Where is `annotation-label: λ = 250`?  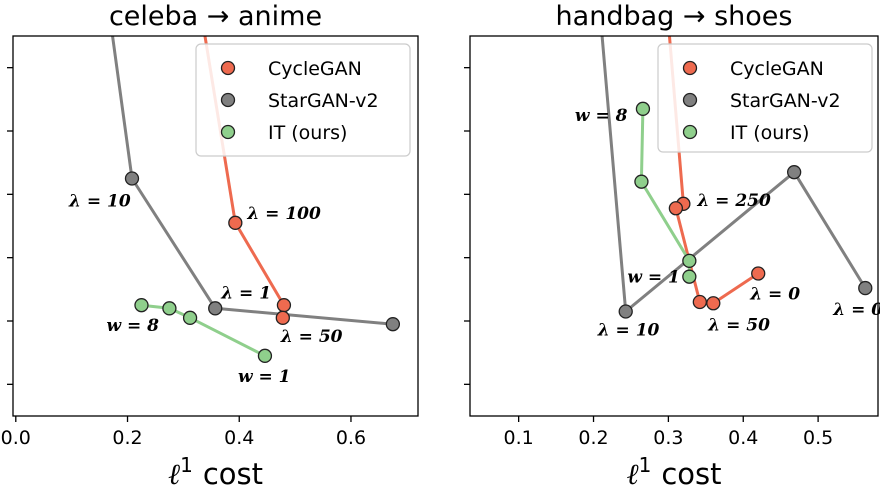 annotation-label: λ = 250 is located at coordinates (733, 201).